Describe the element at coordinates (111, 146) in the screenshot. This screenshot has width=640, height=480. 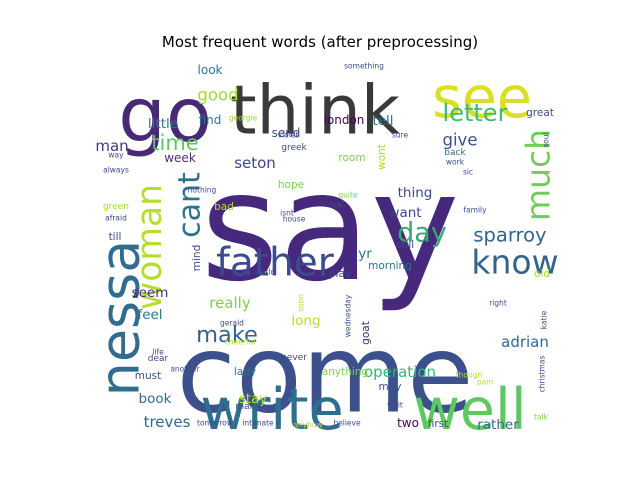
I see `word-man: man` at that location.